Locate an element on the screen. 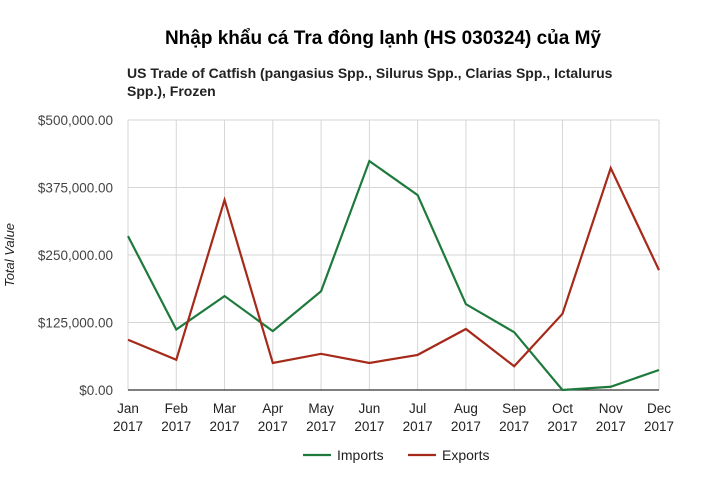  x-tick-label: Sep is located at coordinates (514, 408).